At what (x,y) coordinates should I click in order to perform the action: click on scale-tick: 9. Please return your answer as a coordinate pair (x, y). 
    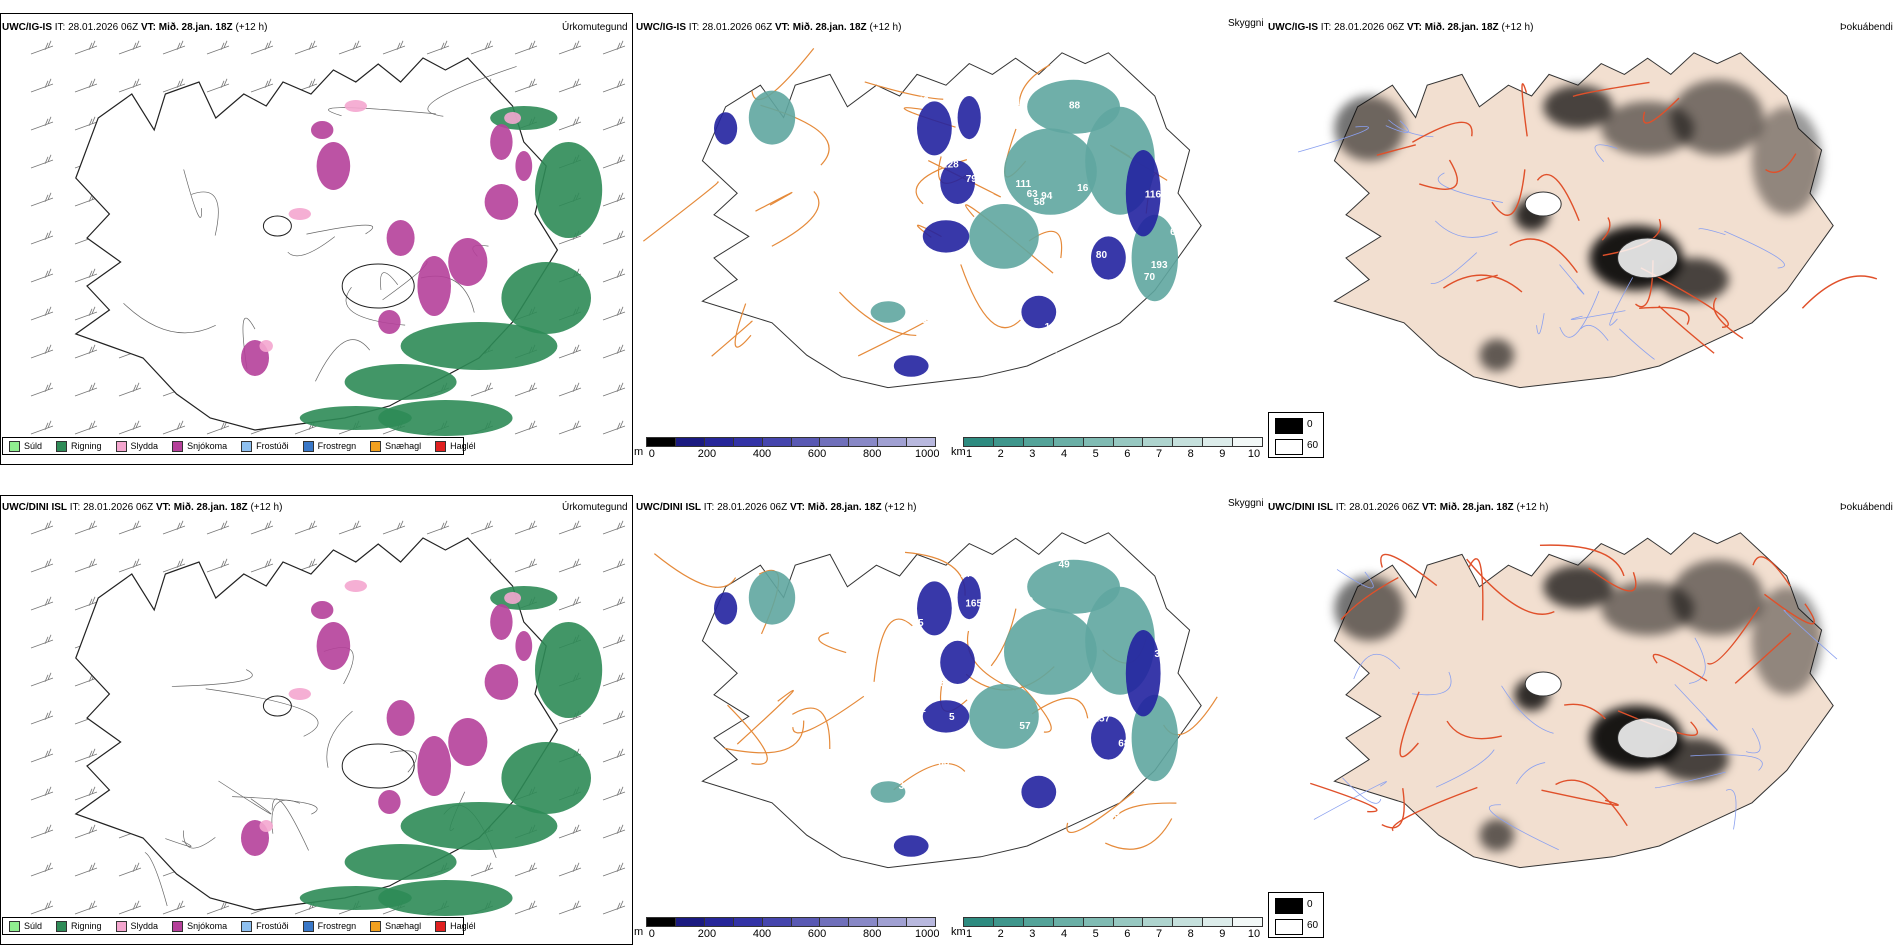
    Looking at the image, I should click on (1222, 934).